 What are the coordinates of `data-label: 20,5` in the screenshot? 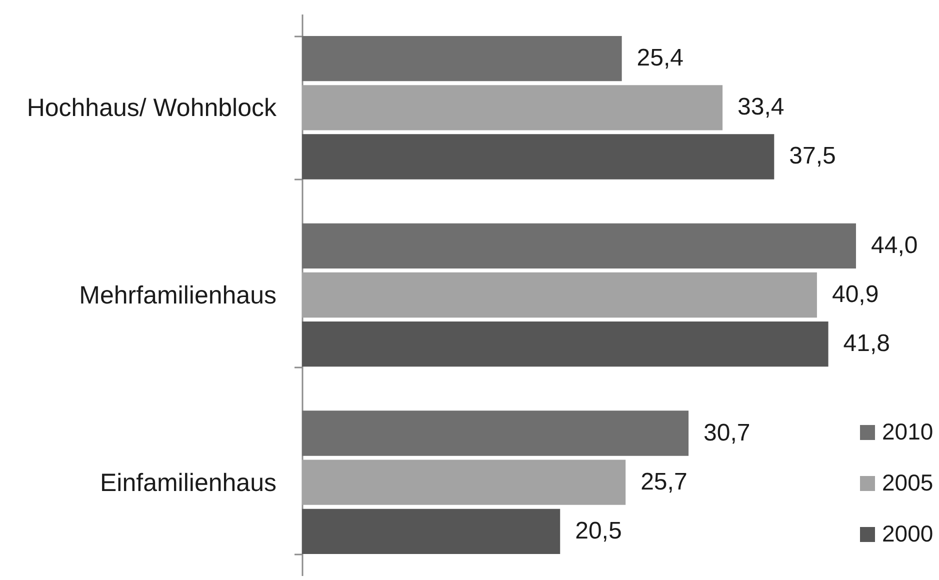 It's located at (598, 530).